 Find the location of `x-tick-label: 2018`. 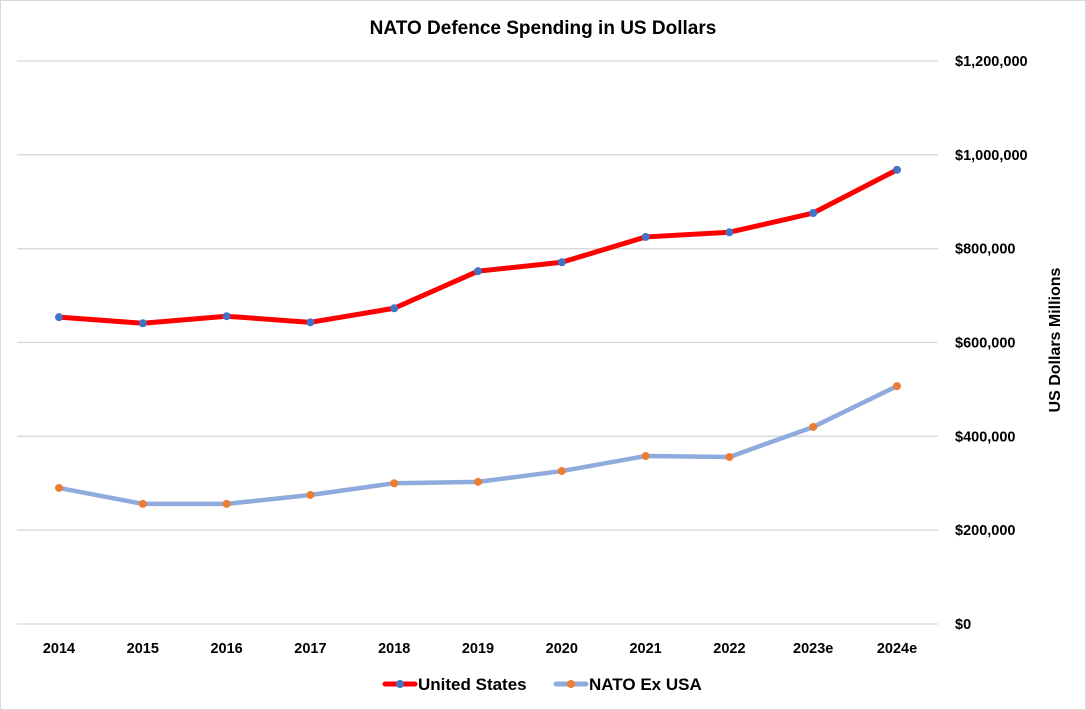

x-tick-label: 2018 is located at coordinates (394, 649).